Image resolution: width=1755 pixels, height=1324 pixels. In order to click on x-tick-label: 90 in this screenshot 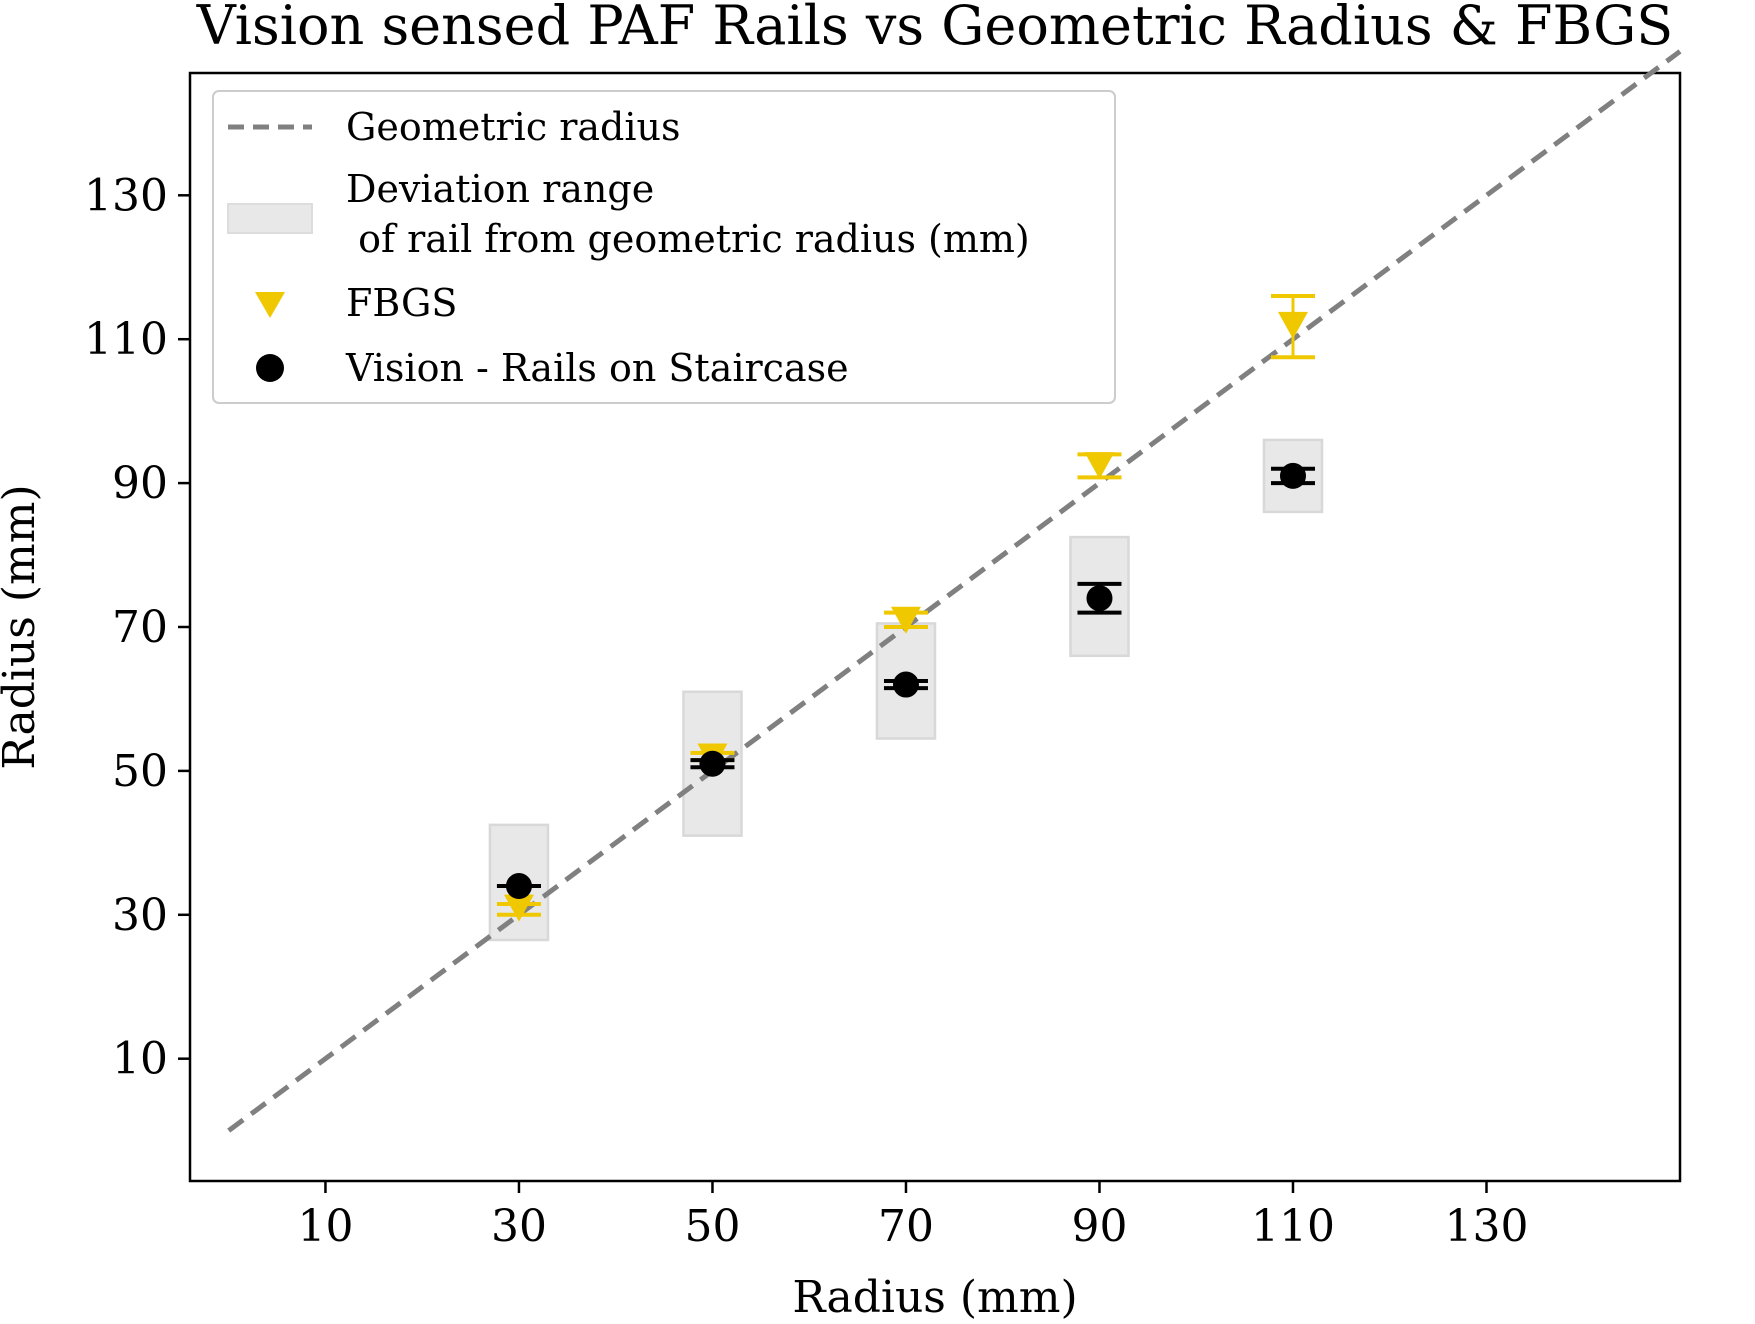, I will do `click(1099, 1226)`.